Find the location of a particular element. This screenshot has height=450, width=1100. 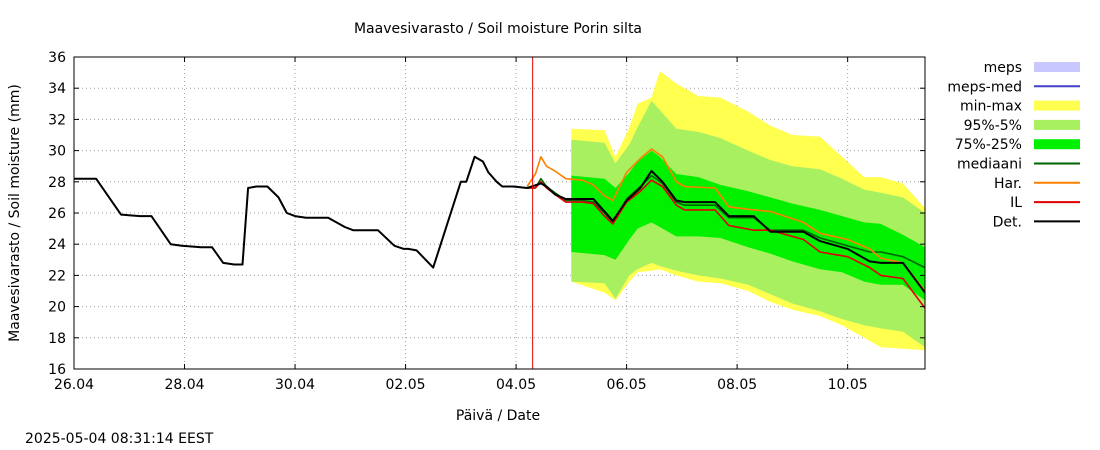

x-tick-label: 26.04 is located at coordinates (74, 385).